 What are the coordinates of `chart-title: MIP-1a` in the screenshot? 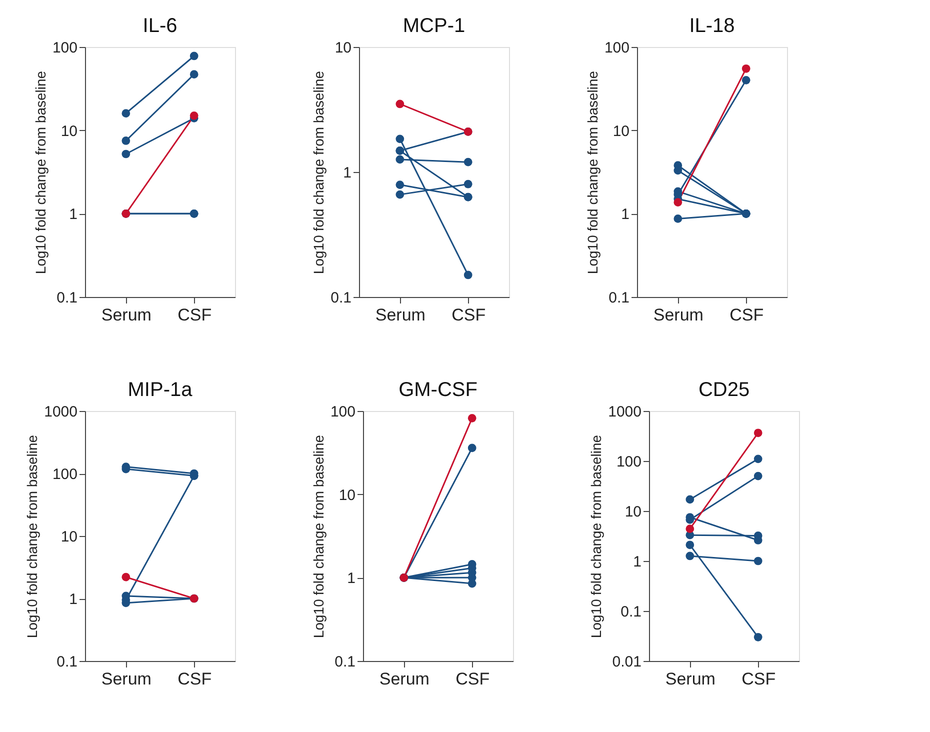 It's located at (161, 390).